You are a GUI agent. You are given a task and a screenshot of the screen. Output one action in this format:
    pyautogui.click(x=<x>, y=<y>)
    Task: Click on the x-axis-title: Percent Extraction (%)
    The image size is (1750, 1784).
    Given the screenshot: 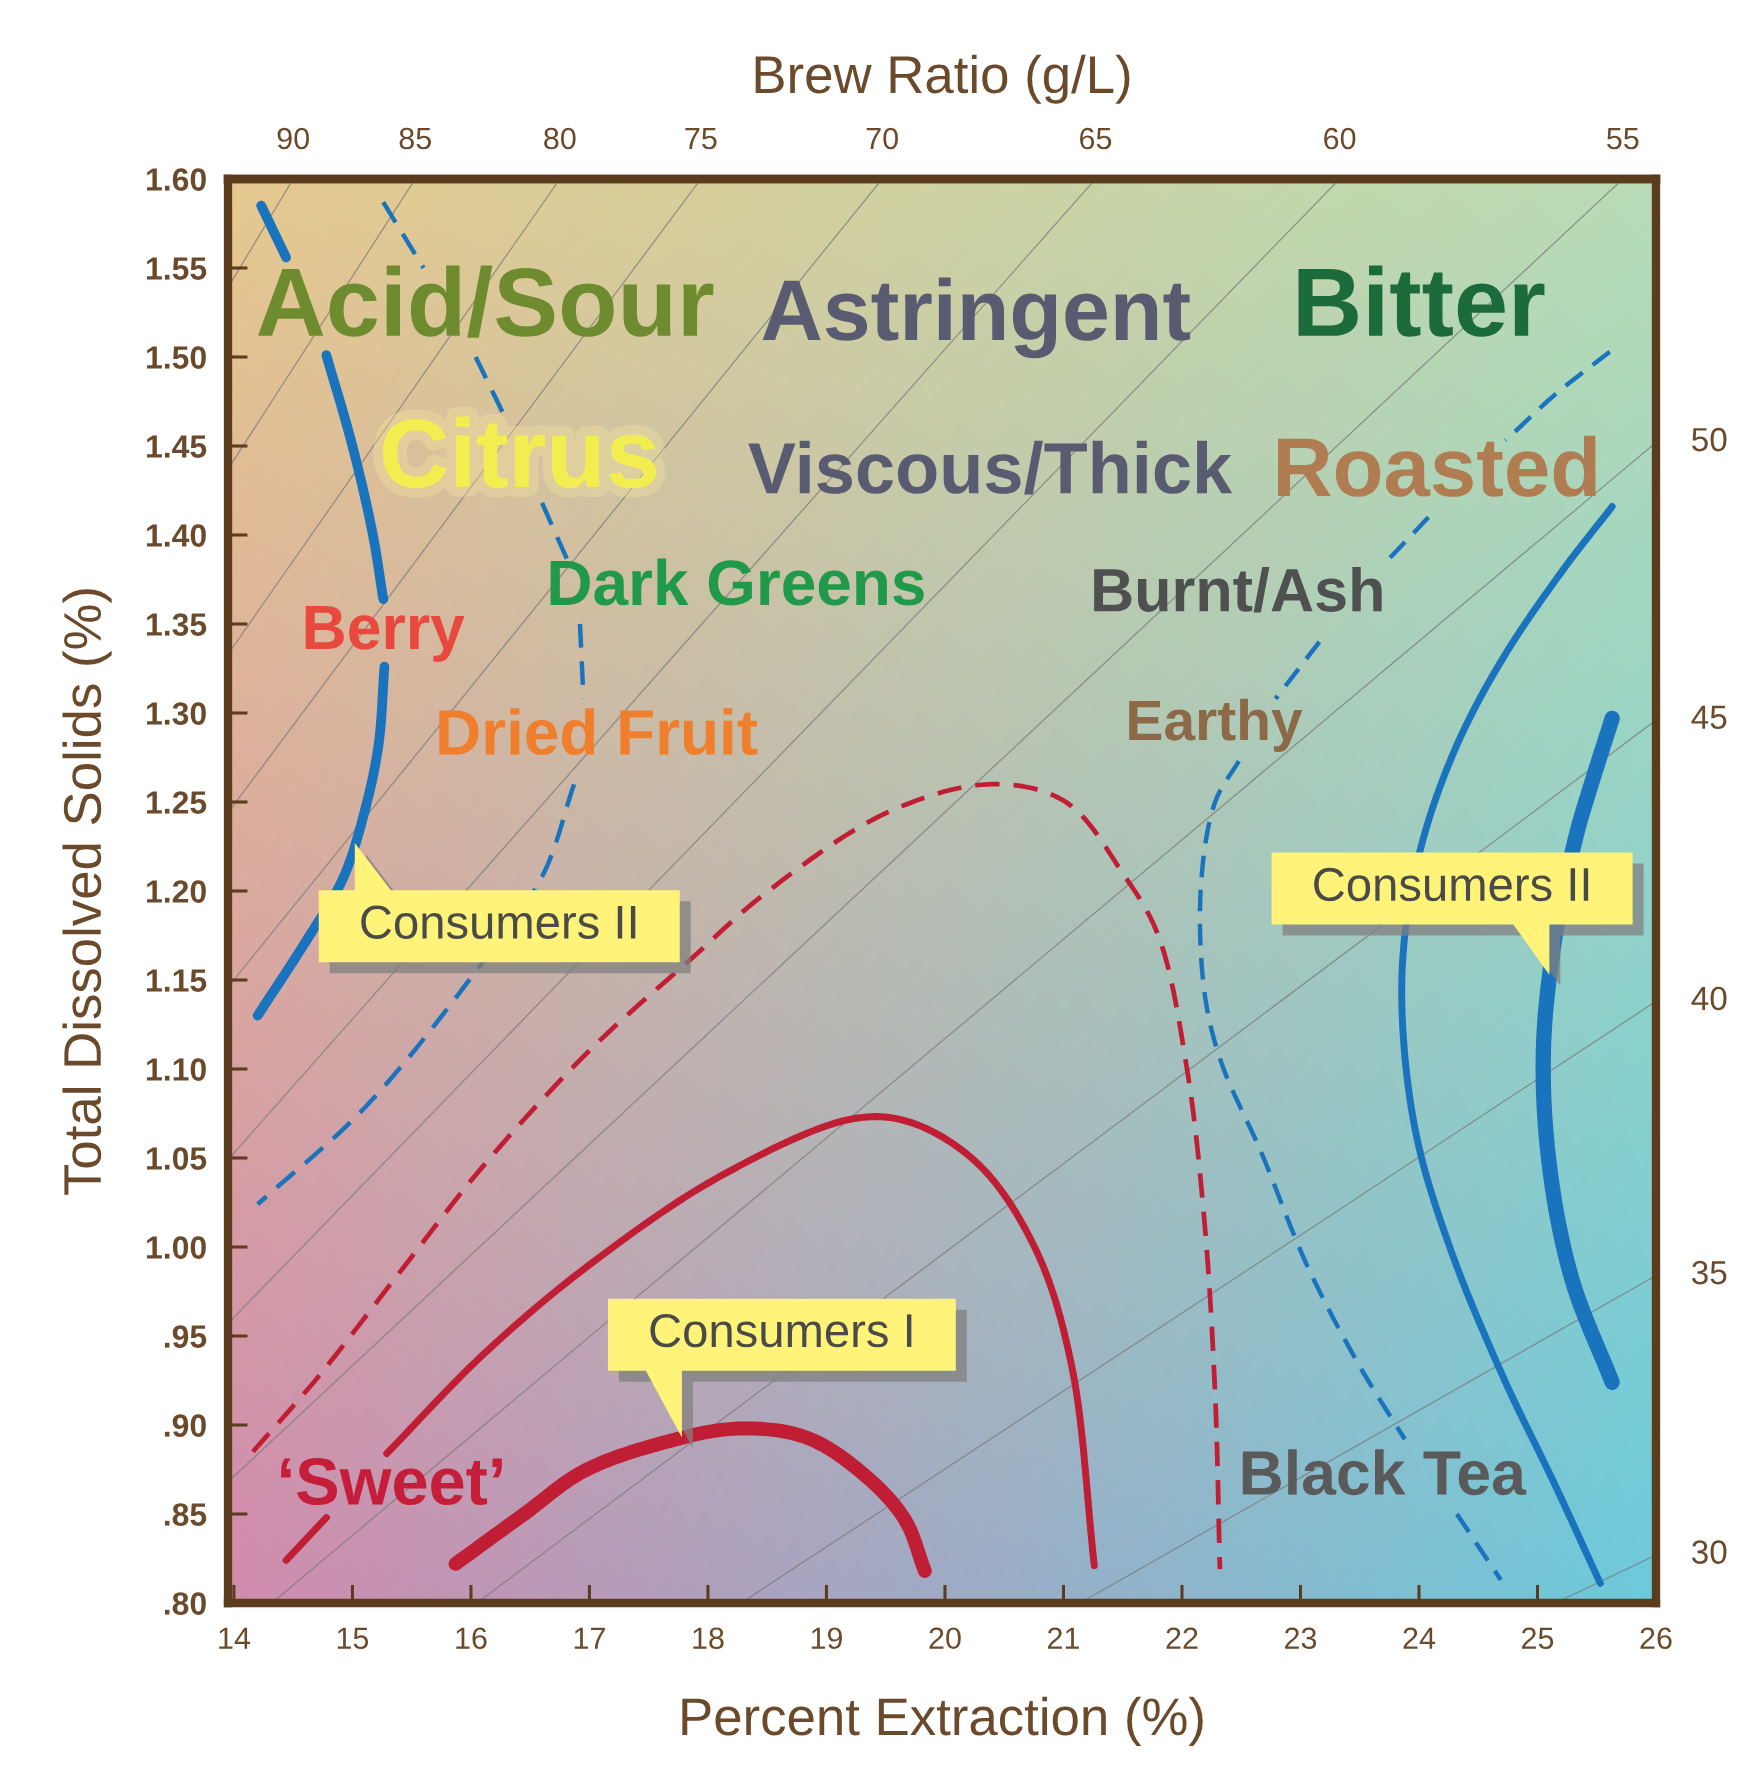 What is the action you would take?
    pyautogui.click(x=942, y=1721)
    